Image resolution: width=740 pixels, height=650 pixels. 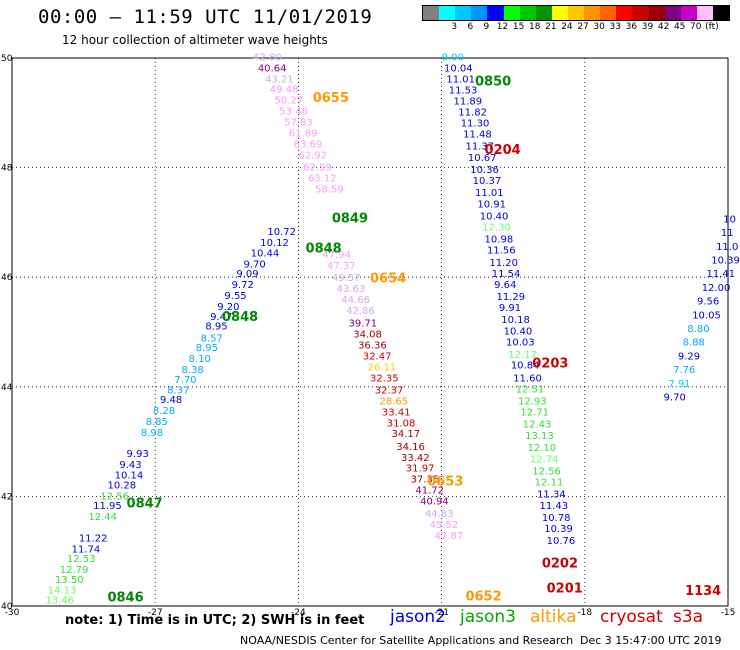 What do you see at coordinates (74, 570) in the screenshot?
I see `wave-height-label: 12.79` at bounding box center [74, 570].